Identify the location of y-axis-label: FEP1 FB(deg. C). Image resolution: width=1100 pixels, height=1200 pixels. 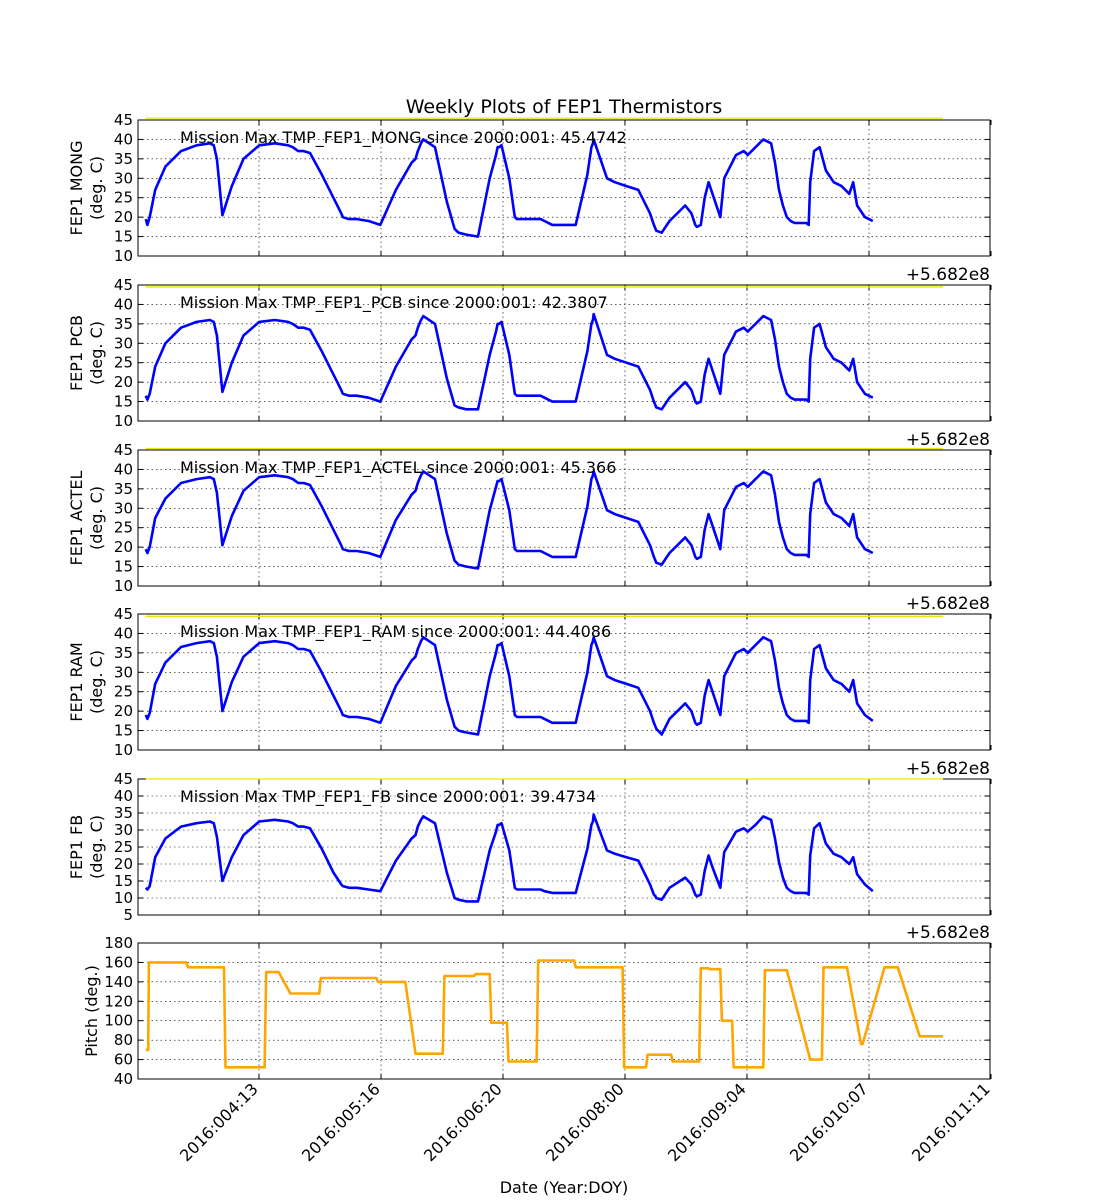
(86, 847).